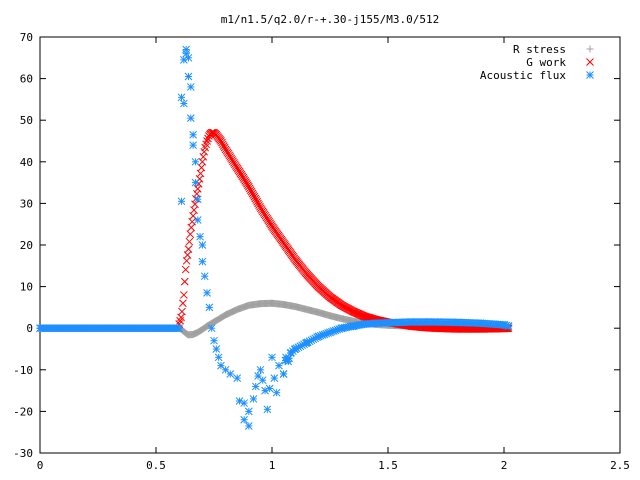 The image size is (640, 480). What do you see at coordinates (29, 328) in the screenshot?
I see `y-tick-label: 0` at bounding box center [29, 328].